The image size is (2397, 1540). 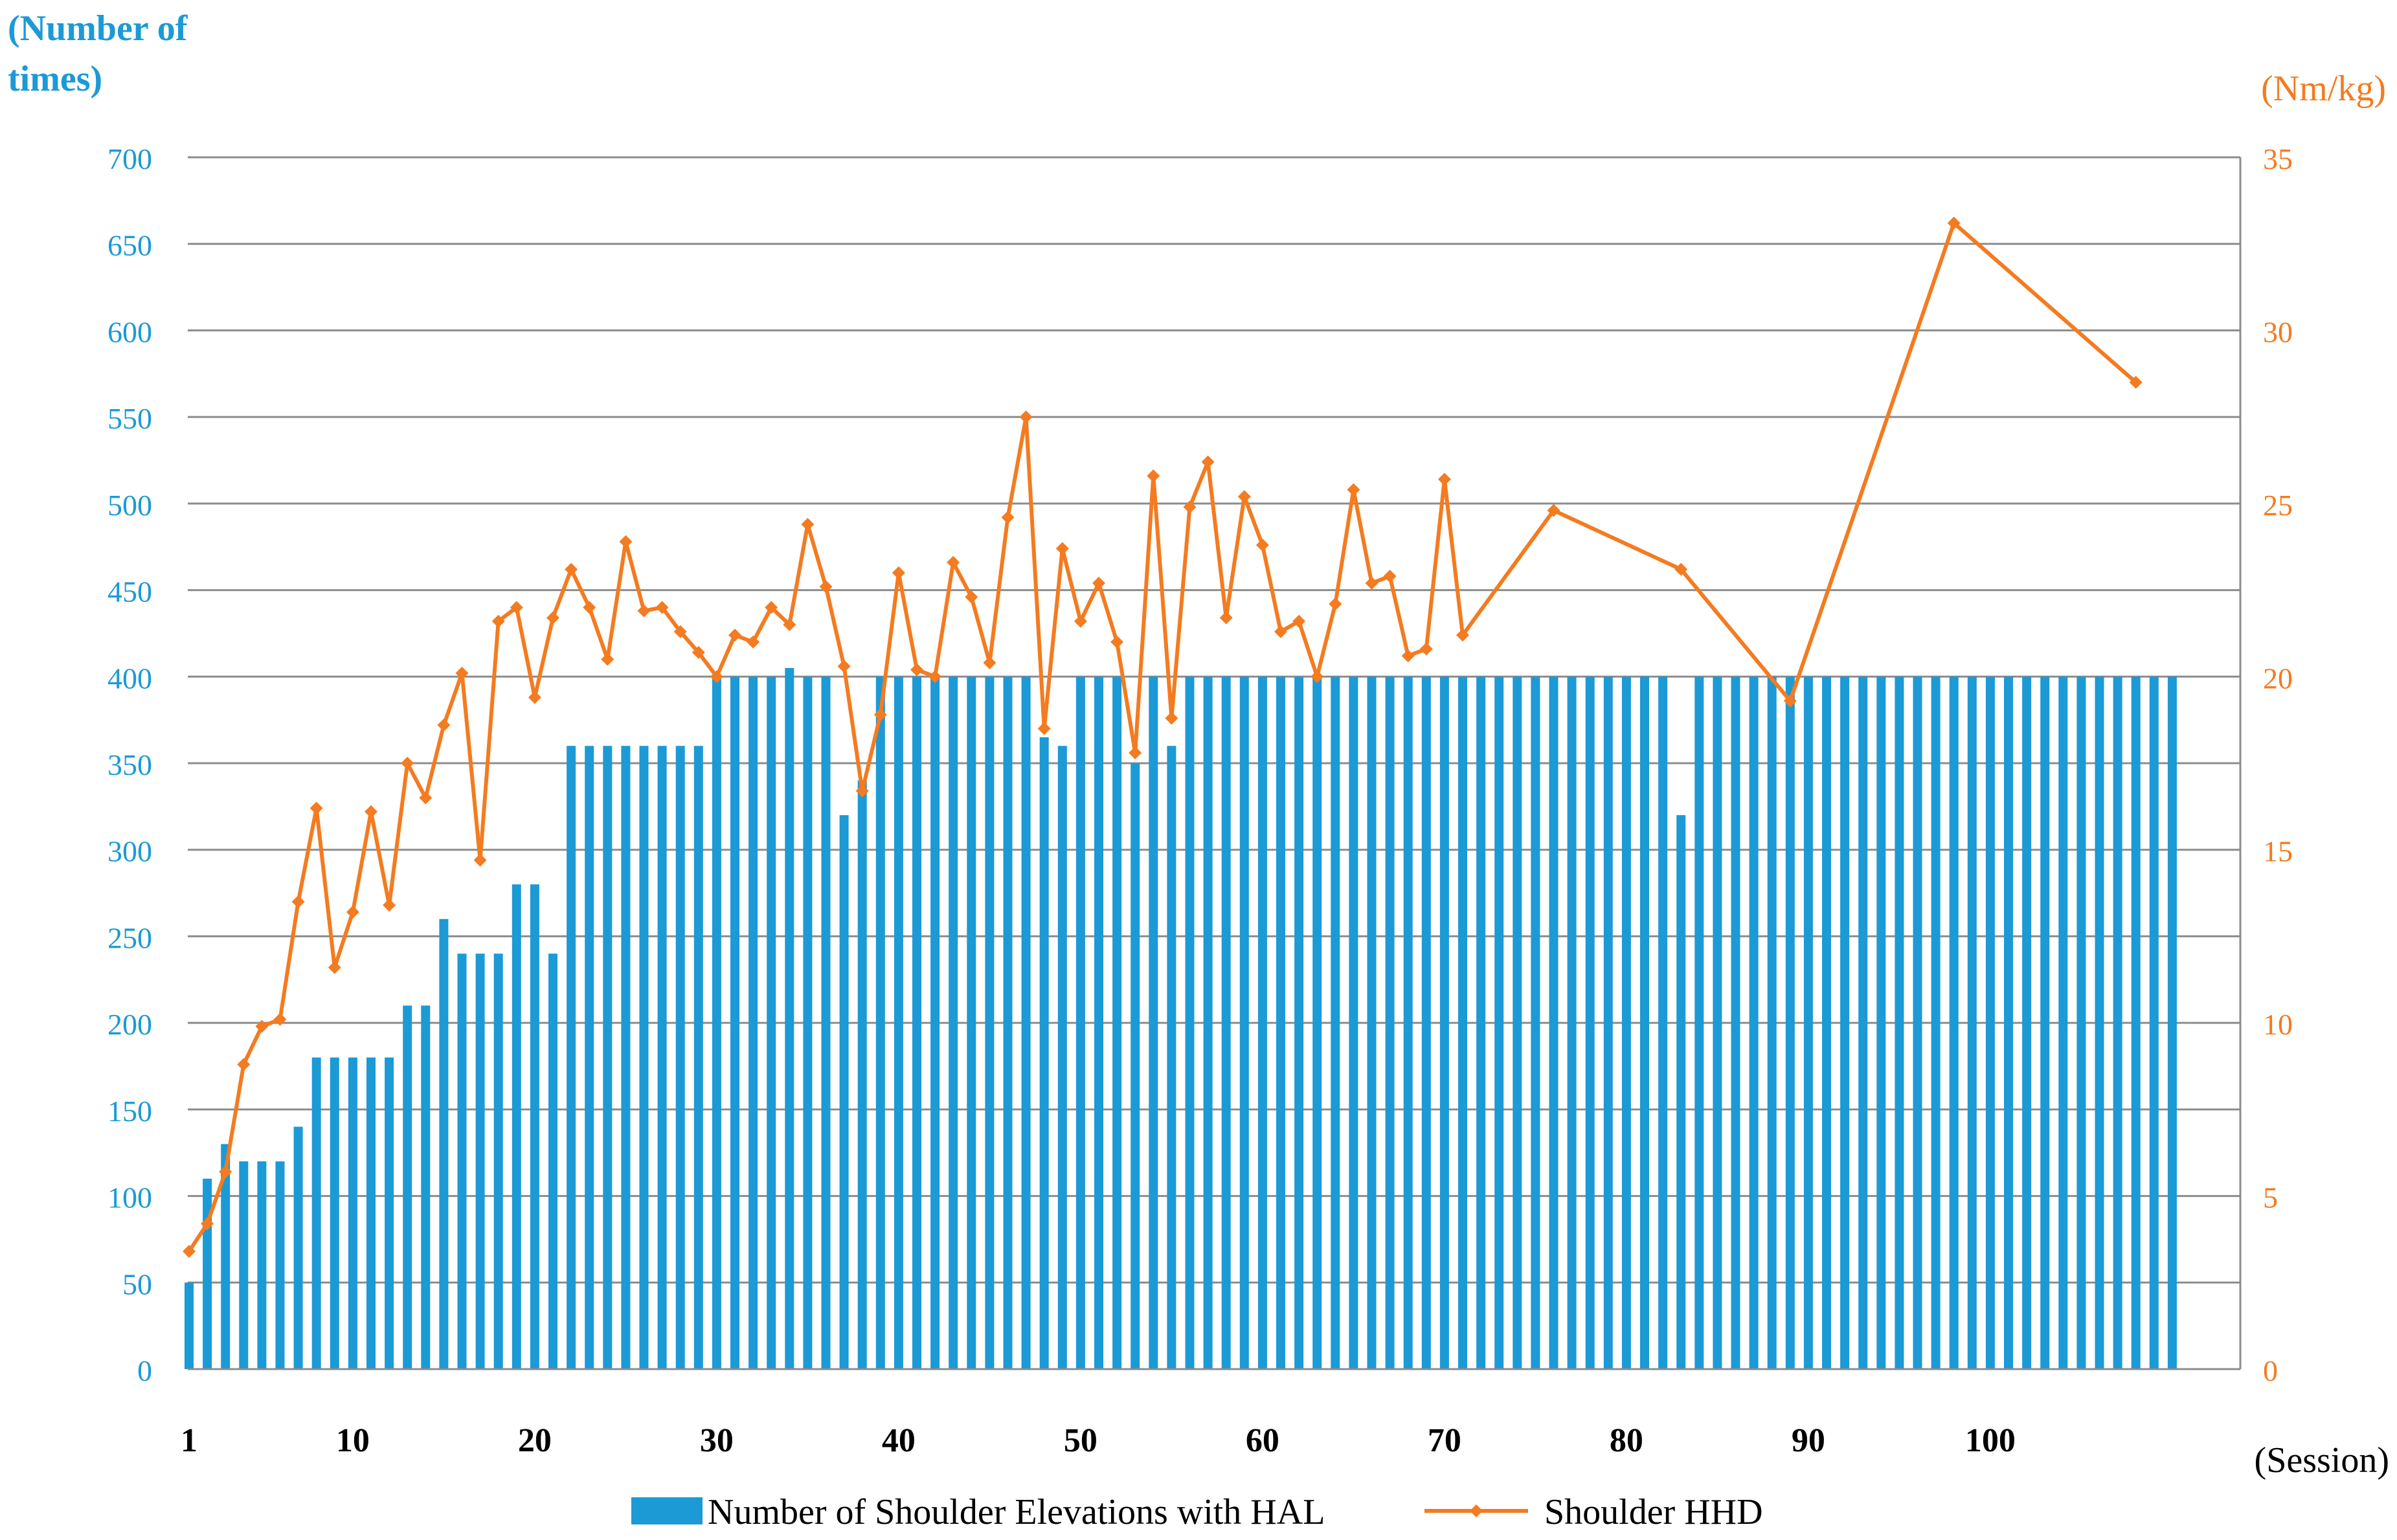 I want to click on left-axis-title-line2: times), so click(x=55, y=79).